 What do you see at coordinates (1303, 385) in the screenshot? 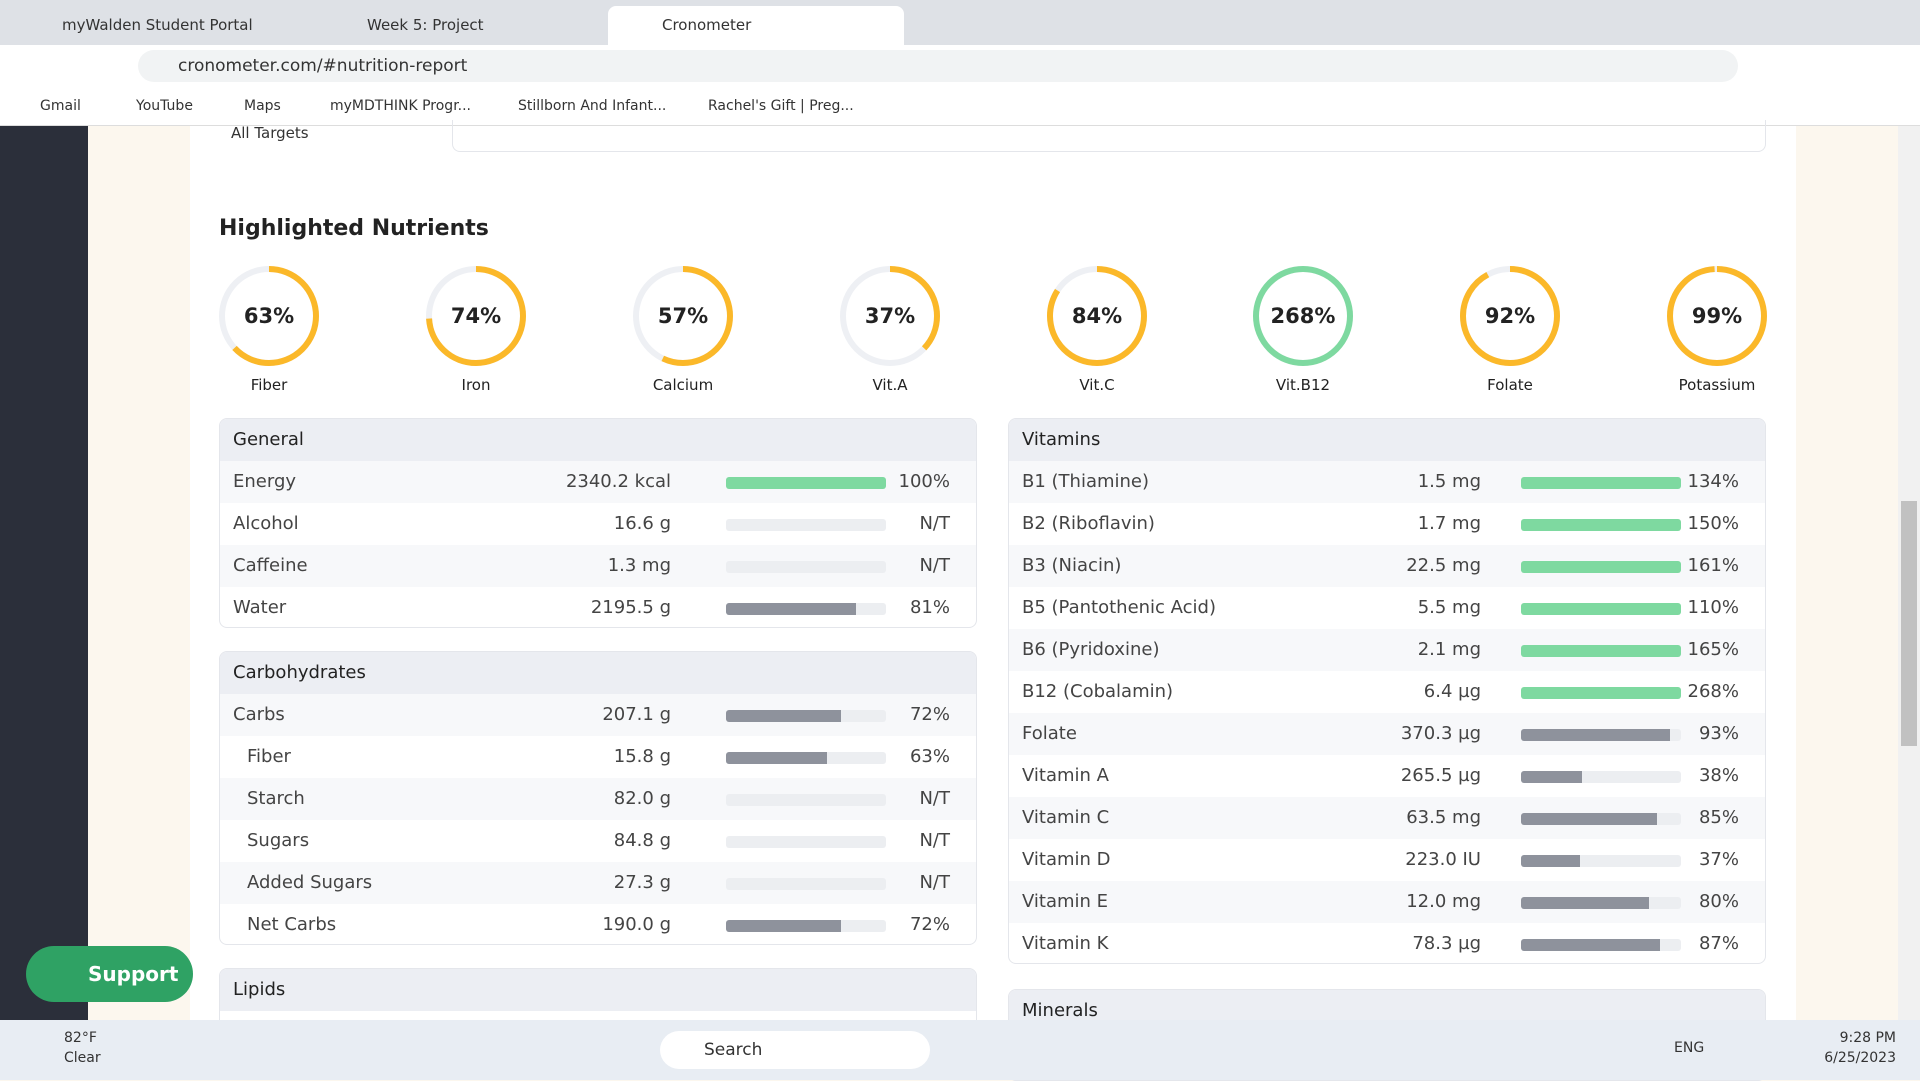
I see `ring-label: Vit.B12` at bounding box center [1303, 385].